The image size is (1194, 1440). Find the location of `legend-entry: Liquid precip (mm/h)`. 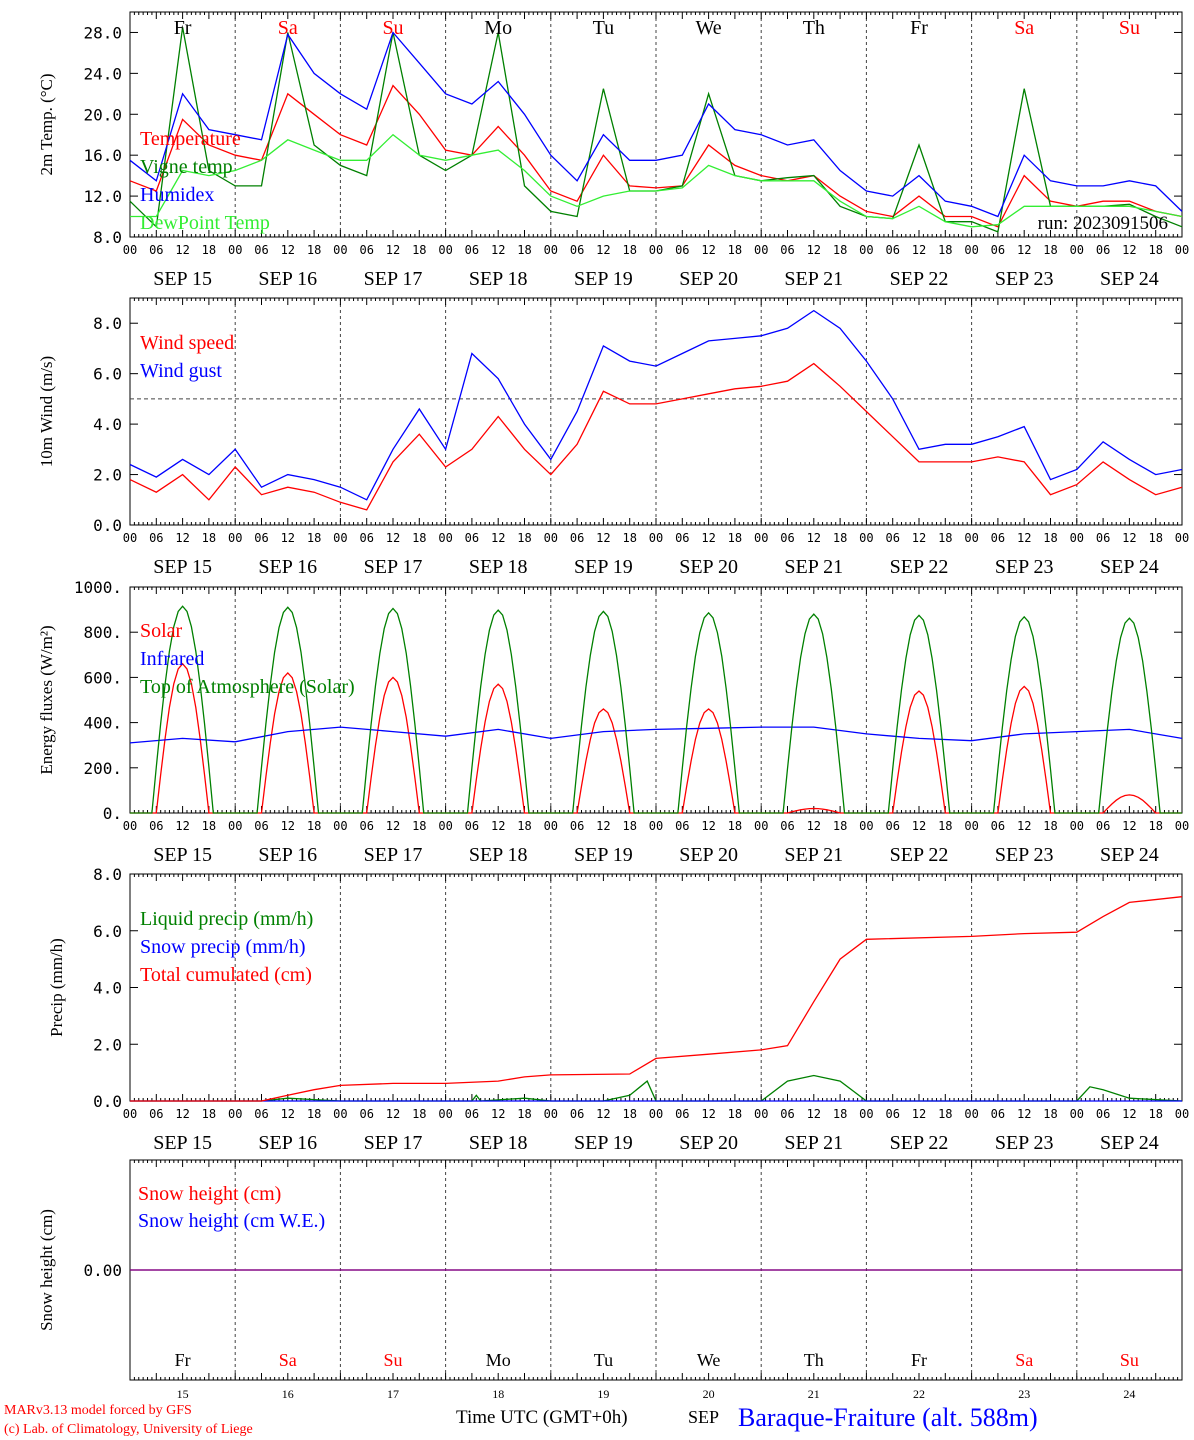

legend-entry: Liquid precip (mm/h) is located at coordinates (226, 919).